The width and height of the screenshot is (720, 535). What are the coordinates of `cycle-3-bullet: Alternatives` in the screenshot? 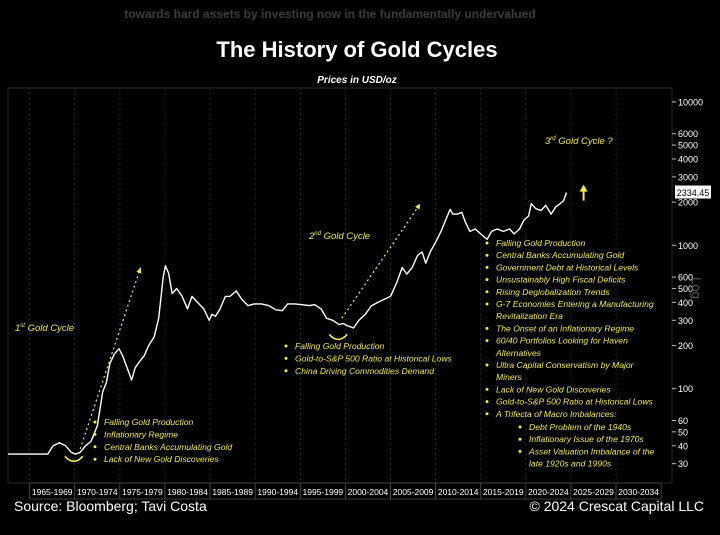 It's located at (518, 353).